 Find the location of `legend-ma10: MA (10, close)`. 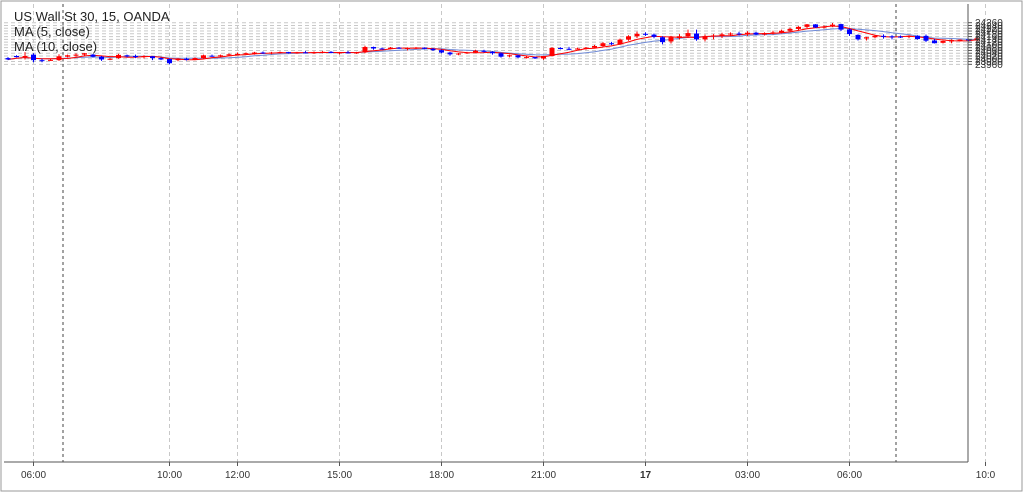

legend-ma10: MA (10, close) is located at coordinates (56, 46).